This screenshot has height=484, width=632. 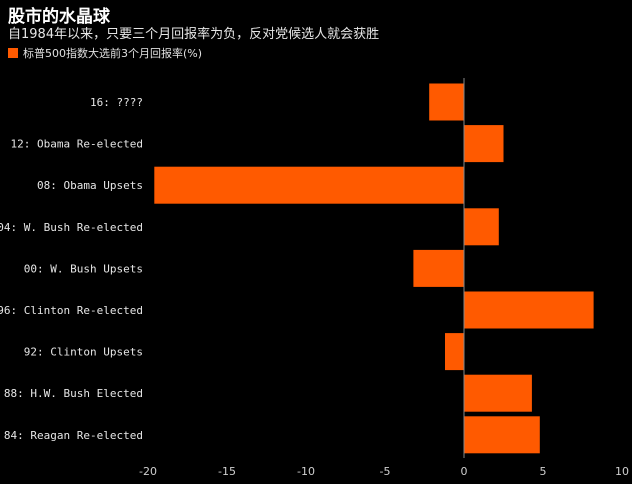 What do you see at coordinates (71, 310) in the screenshot?
I see `category-label: 96: Clinton Re-elected` at bounding box center [71, 310].